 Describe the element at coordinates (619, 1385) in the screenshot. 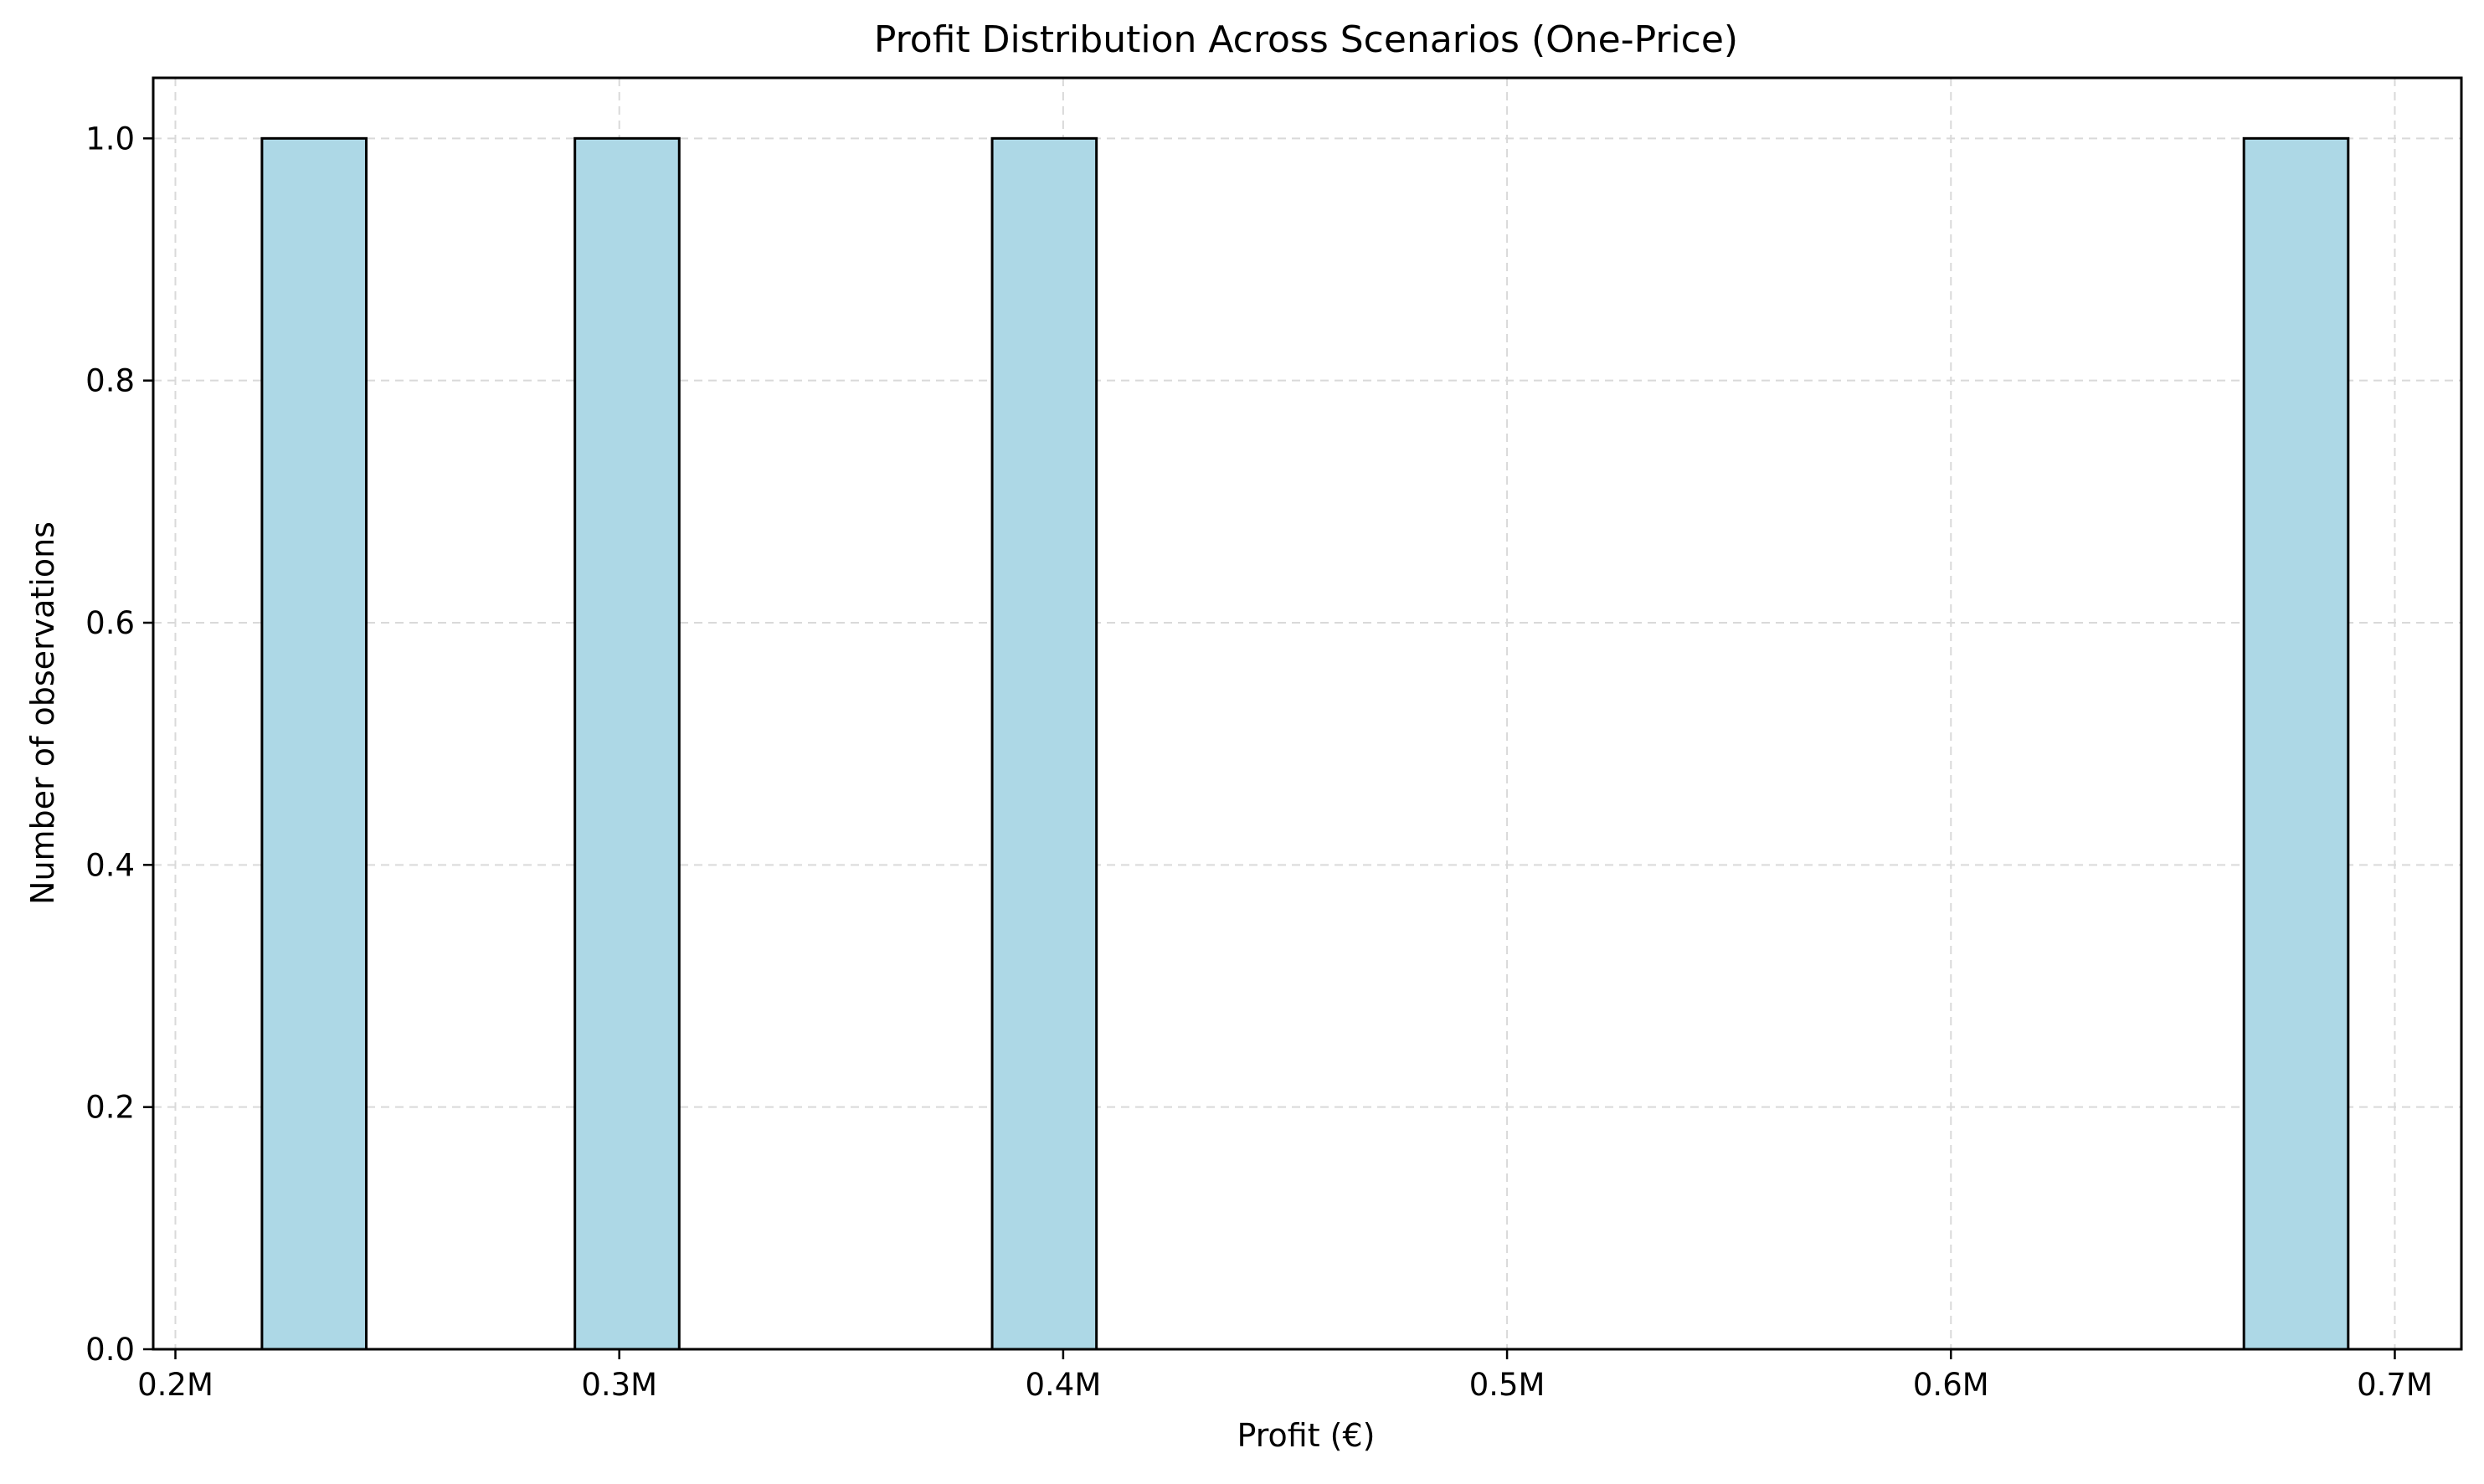

I see `x-tick-label: 0.3M` at that location.